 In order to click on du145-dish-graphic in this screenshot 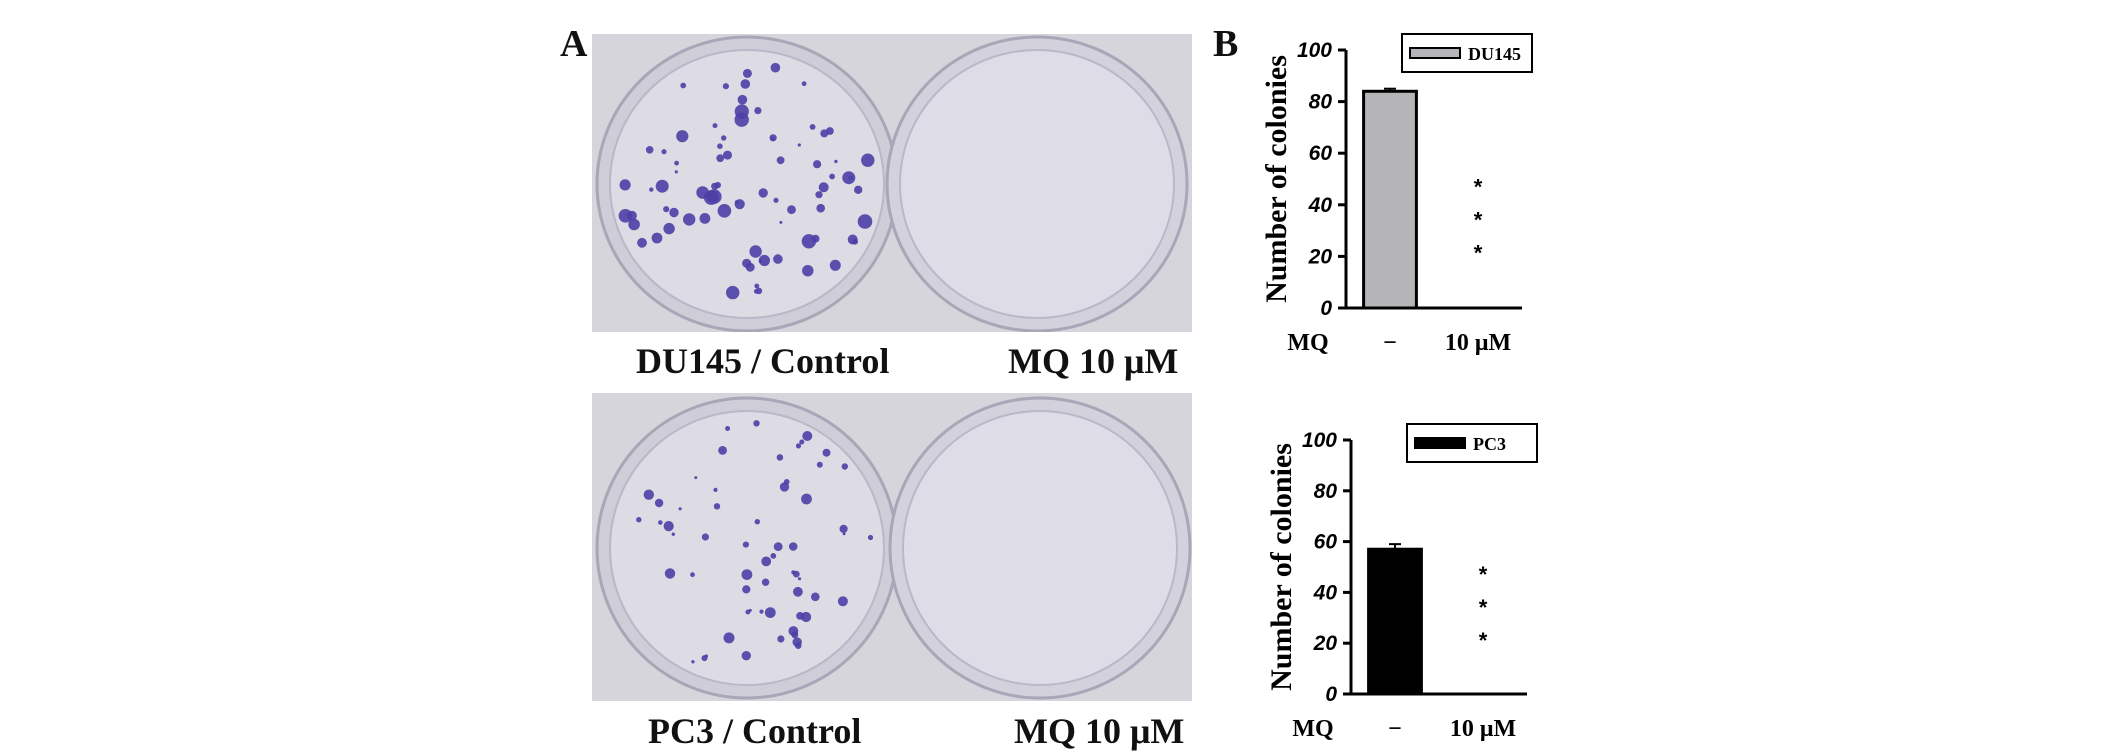, I will do `click(892, 183)`.